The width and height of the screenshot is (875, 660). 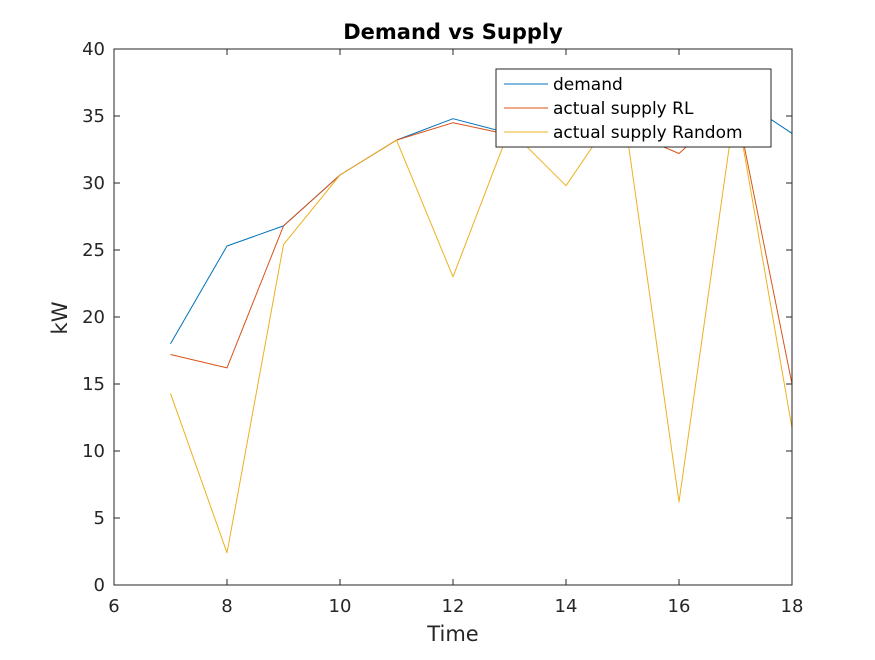 What do you see at coordinates (588, 85) in the screenshot?
I see `legend-label-1: demand` at bounding box center [588, 85].